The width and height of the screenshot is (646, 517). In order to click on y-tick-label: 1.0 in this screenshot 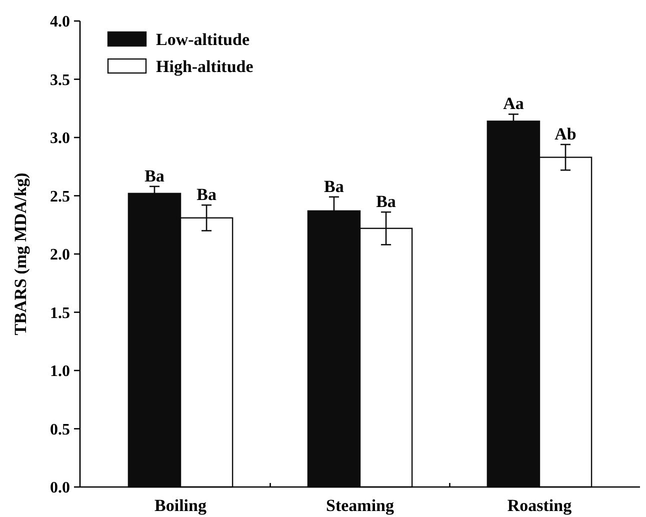, I will do `click(60, 371)`.